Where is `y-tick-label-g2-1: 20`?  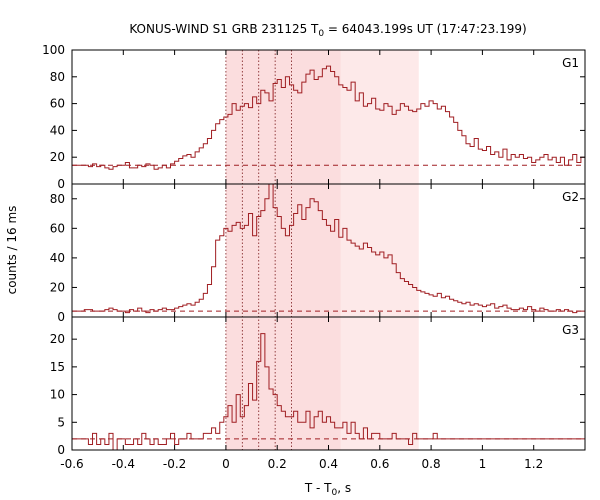
y-tick-label-g2-1: 20 is located at coordinates (57, 287).